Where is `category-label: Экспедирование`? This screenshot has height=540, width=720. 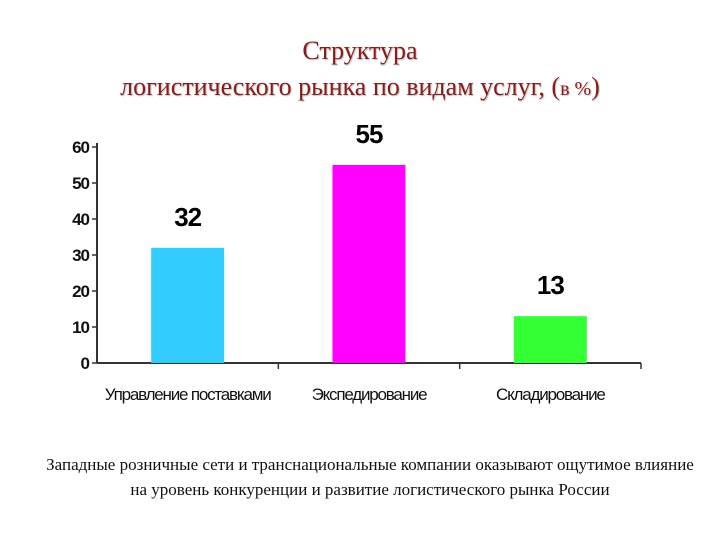
category-label: Экспедирование is located at coordinates (370, 394).